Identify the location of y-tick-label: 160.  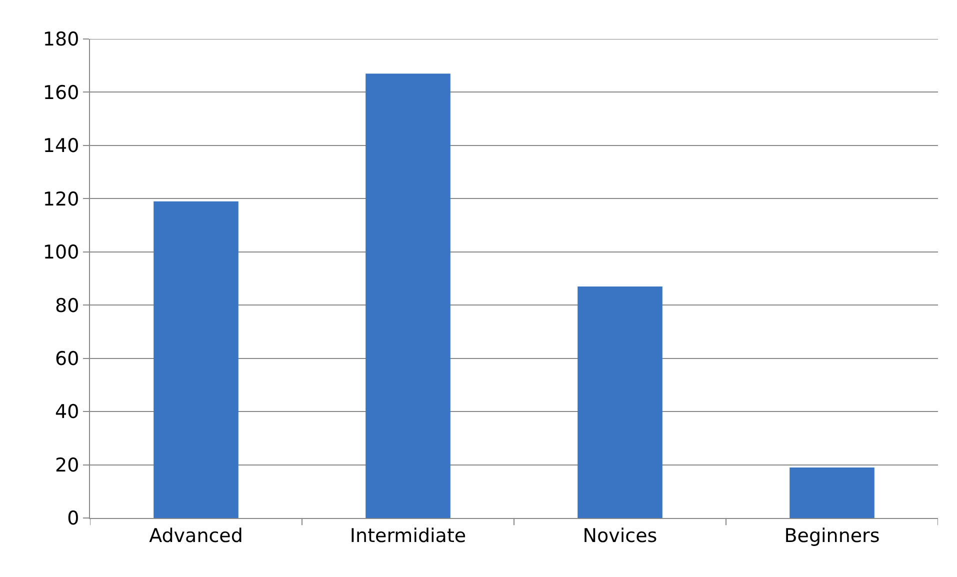
(61, 93).